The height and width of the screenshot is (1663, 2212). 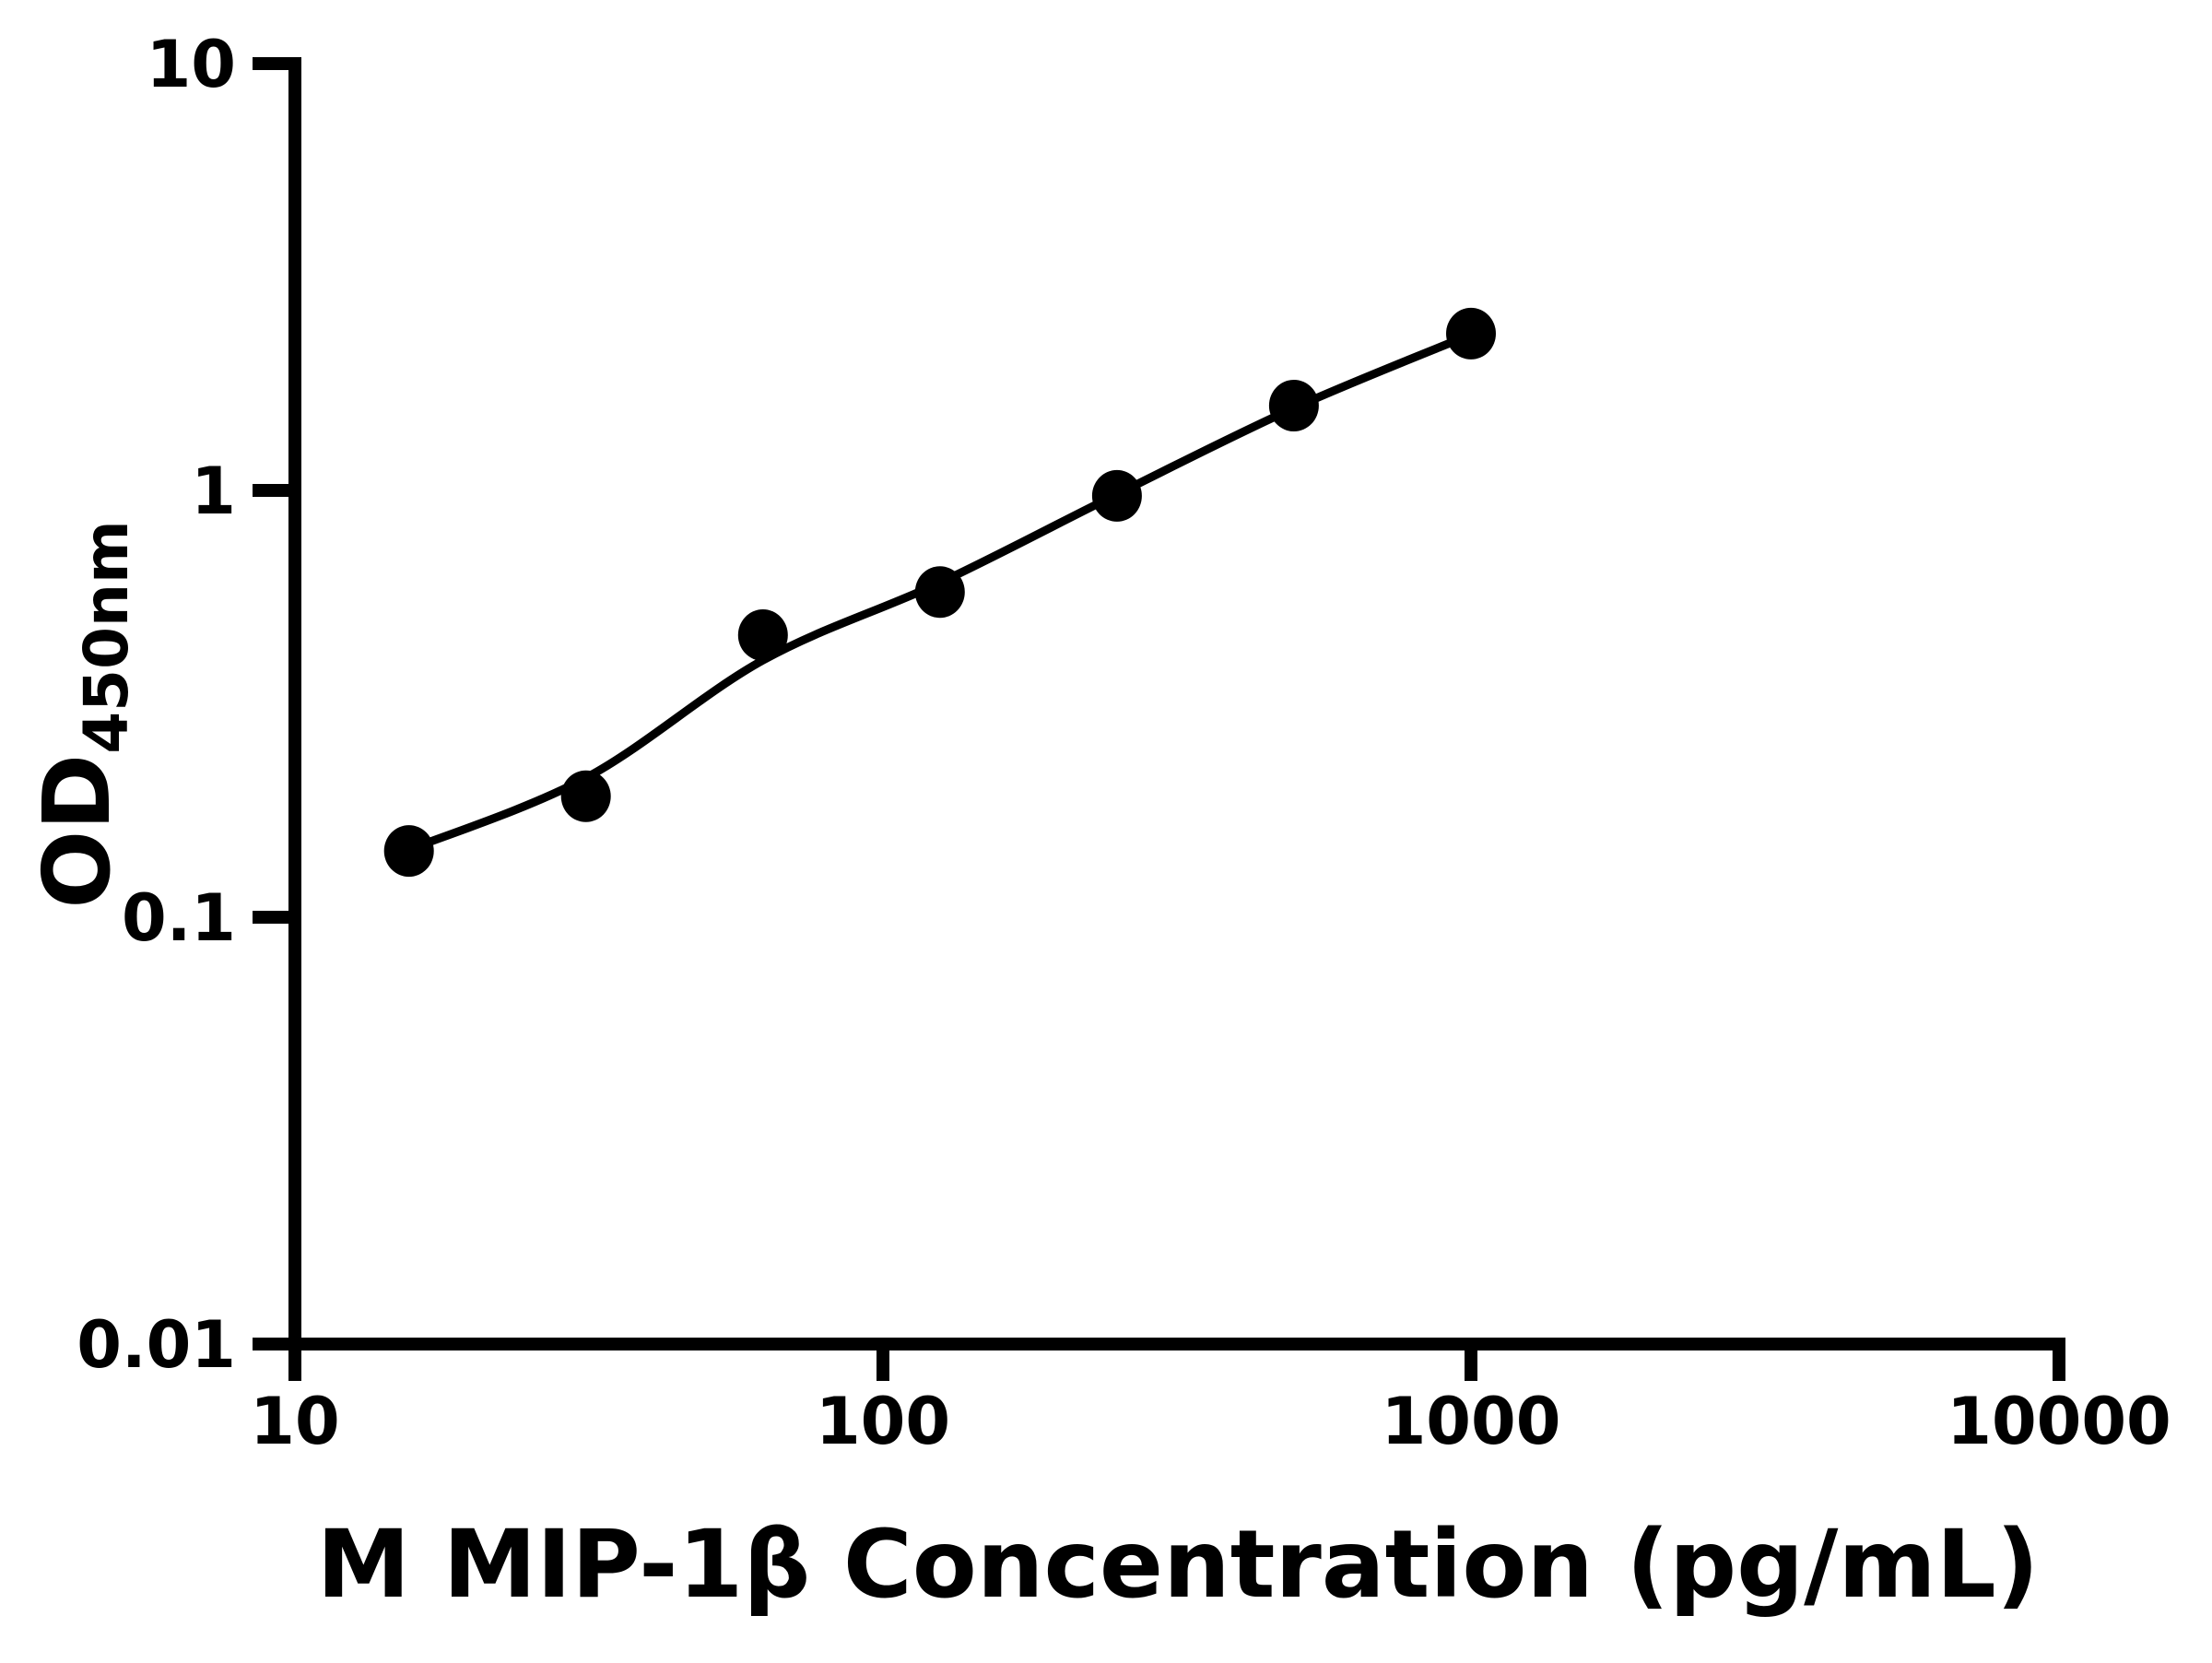 What do you see at coordinates (2059, 1421) in the screenshot?
I see `x-tick-label: 10000` at bounding box center [2059, 1421].